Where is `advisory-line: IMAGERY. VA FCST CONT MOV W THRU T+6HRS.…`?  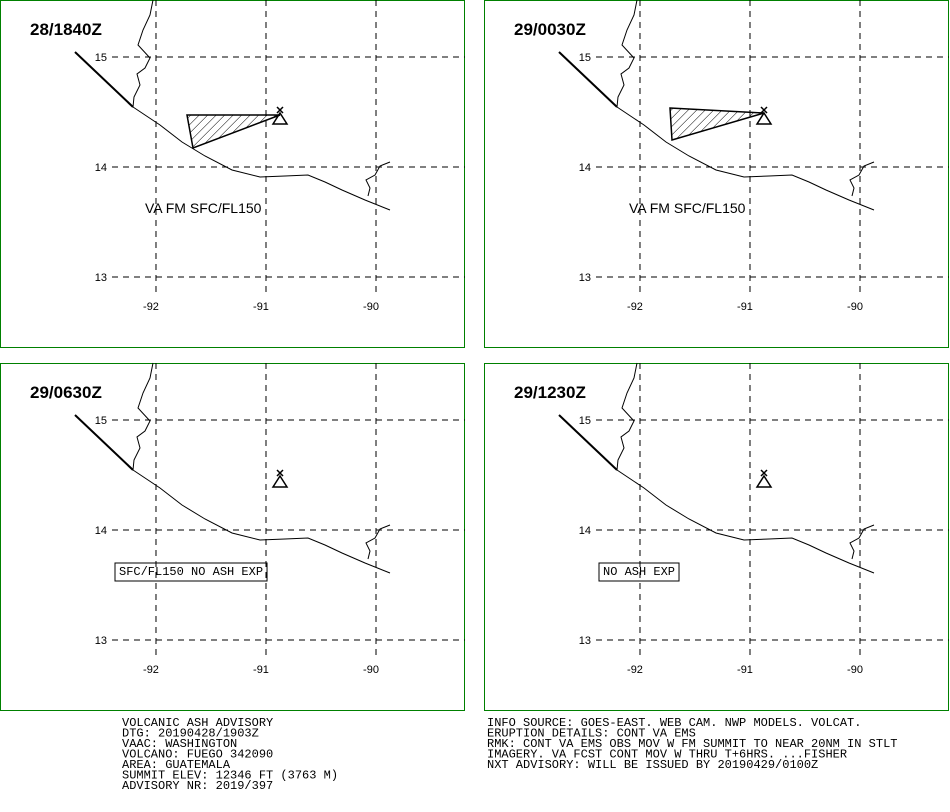 advisory-line: IMAGERY. VA FCST CONT MOV W THRU T+6HRS.… is located at coordinates (667, 755).